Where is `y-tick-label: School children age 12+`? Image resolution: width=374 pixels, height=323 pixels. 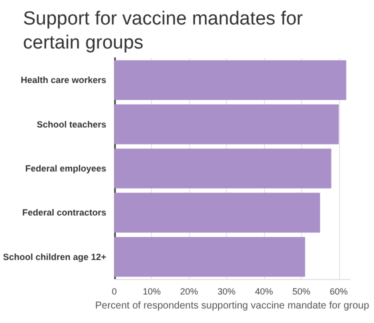
y-tick-label: School children age 12+ is located at coordinates (54, 257).